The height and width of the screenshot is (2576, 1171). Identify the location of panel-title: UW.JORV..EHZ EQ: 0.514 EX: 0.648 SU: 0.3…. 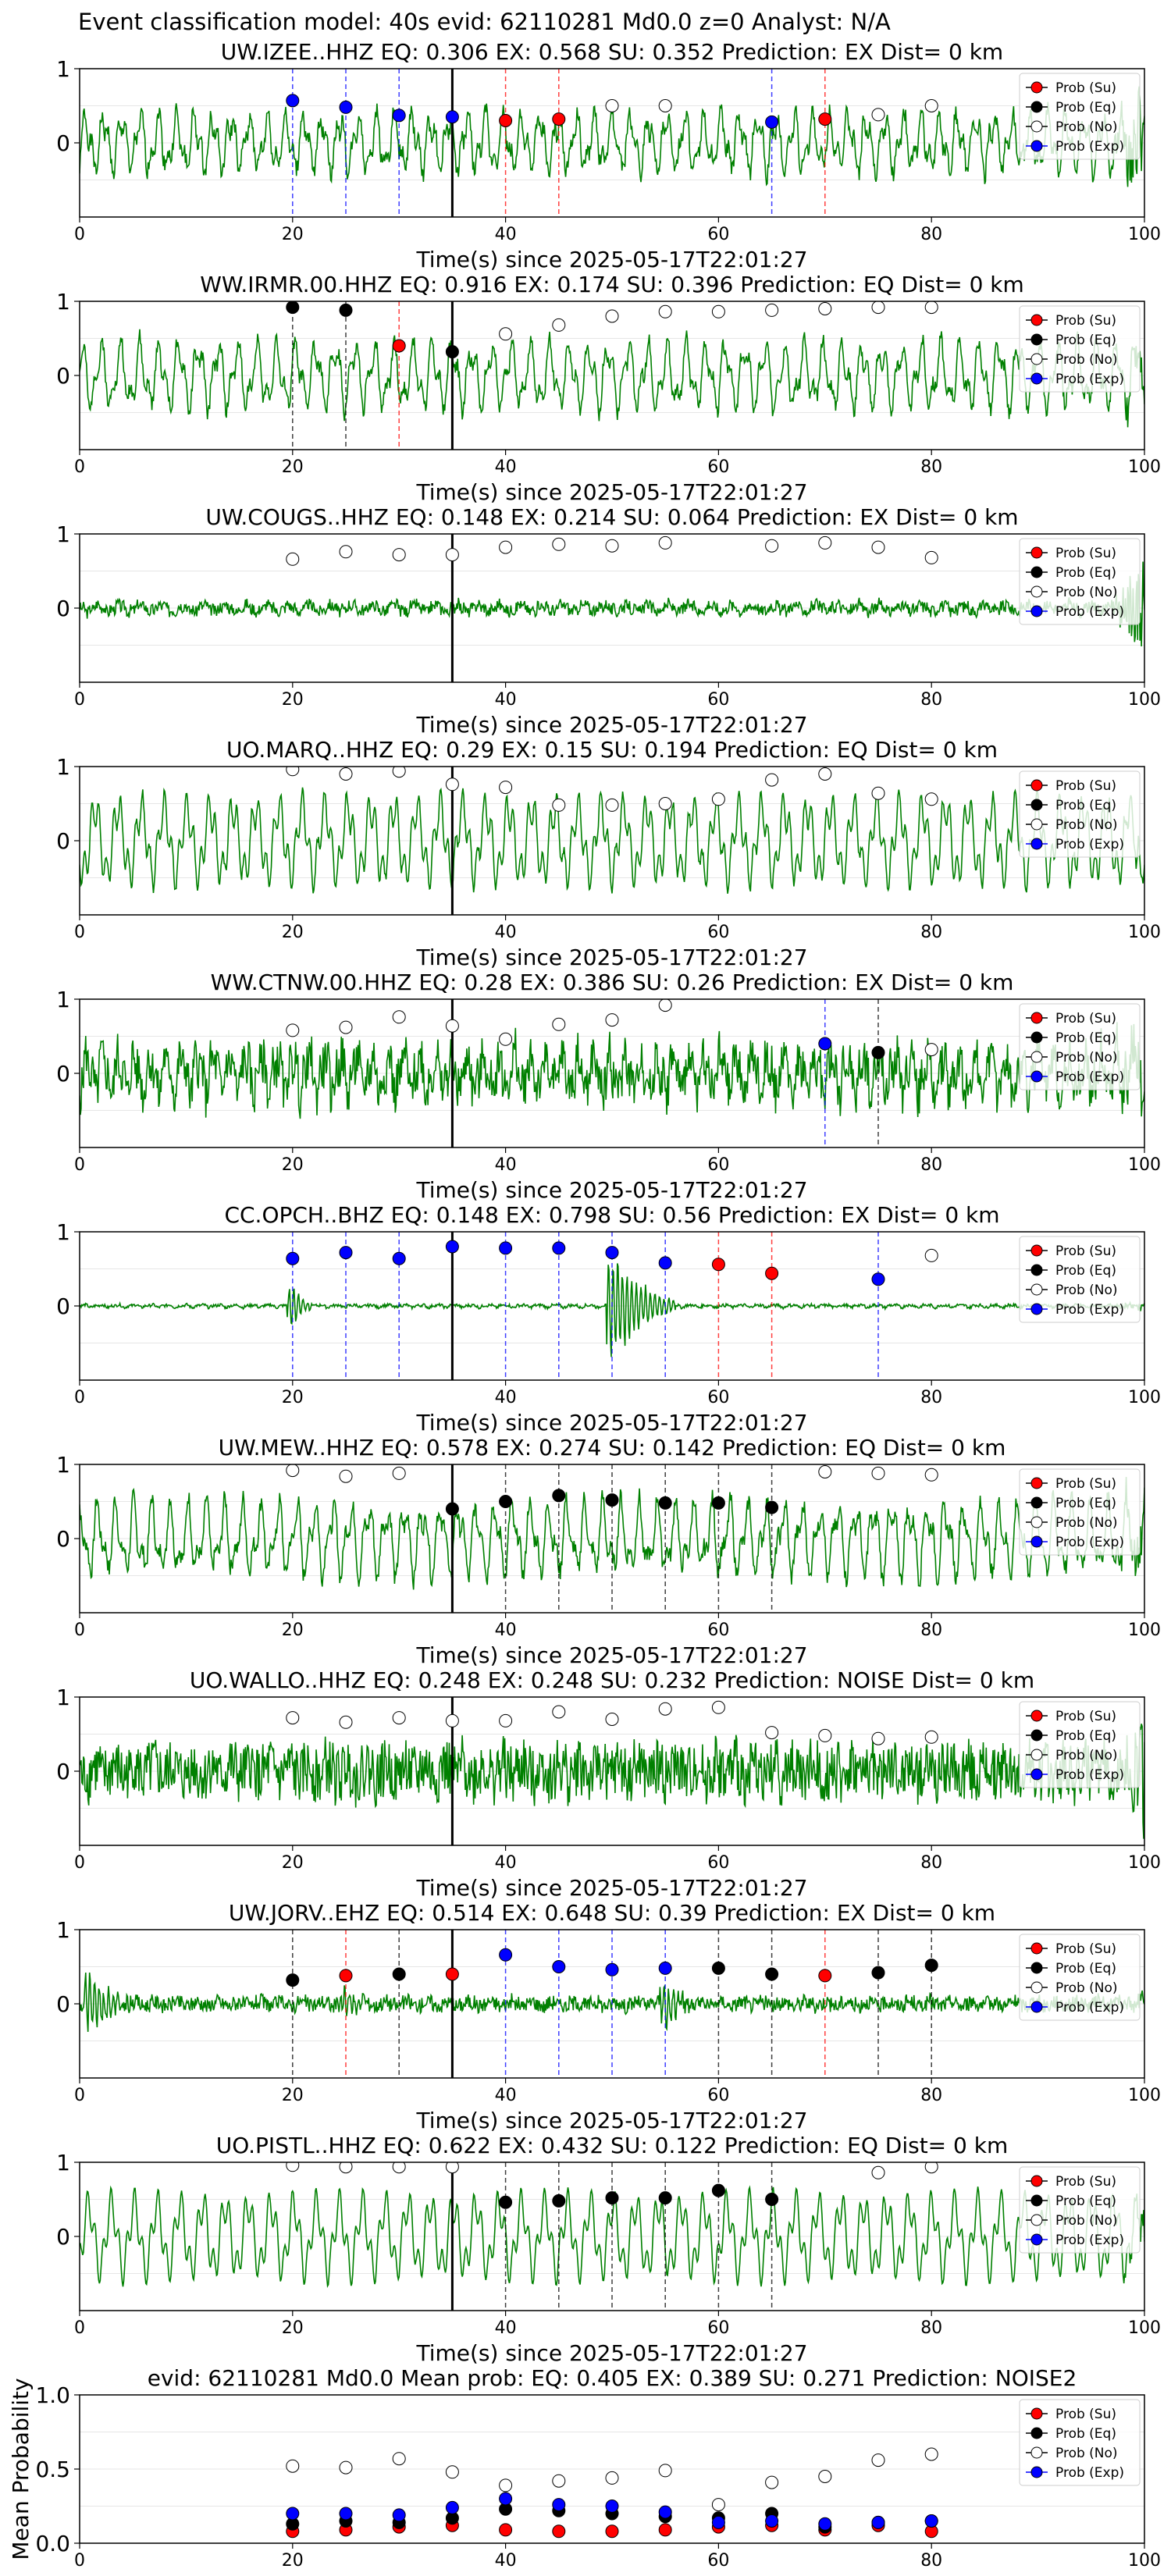
(612, 1913).